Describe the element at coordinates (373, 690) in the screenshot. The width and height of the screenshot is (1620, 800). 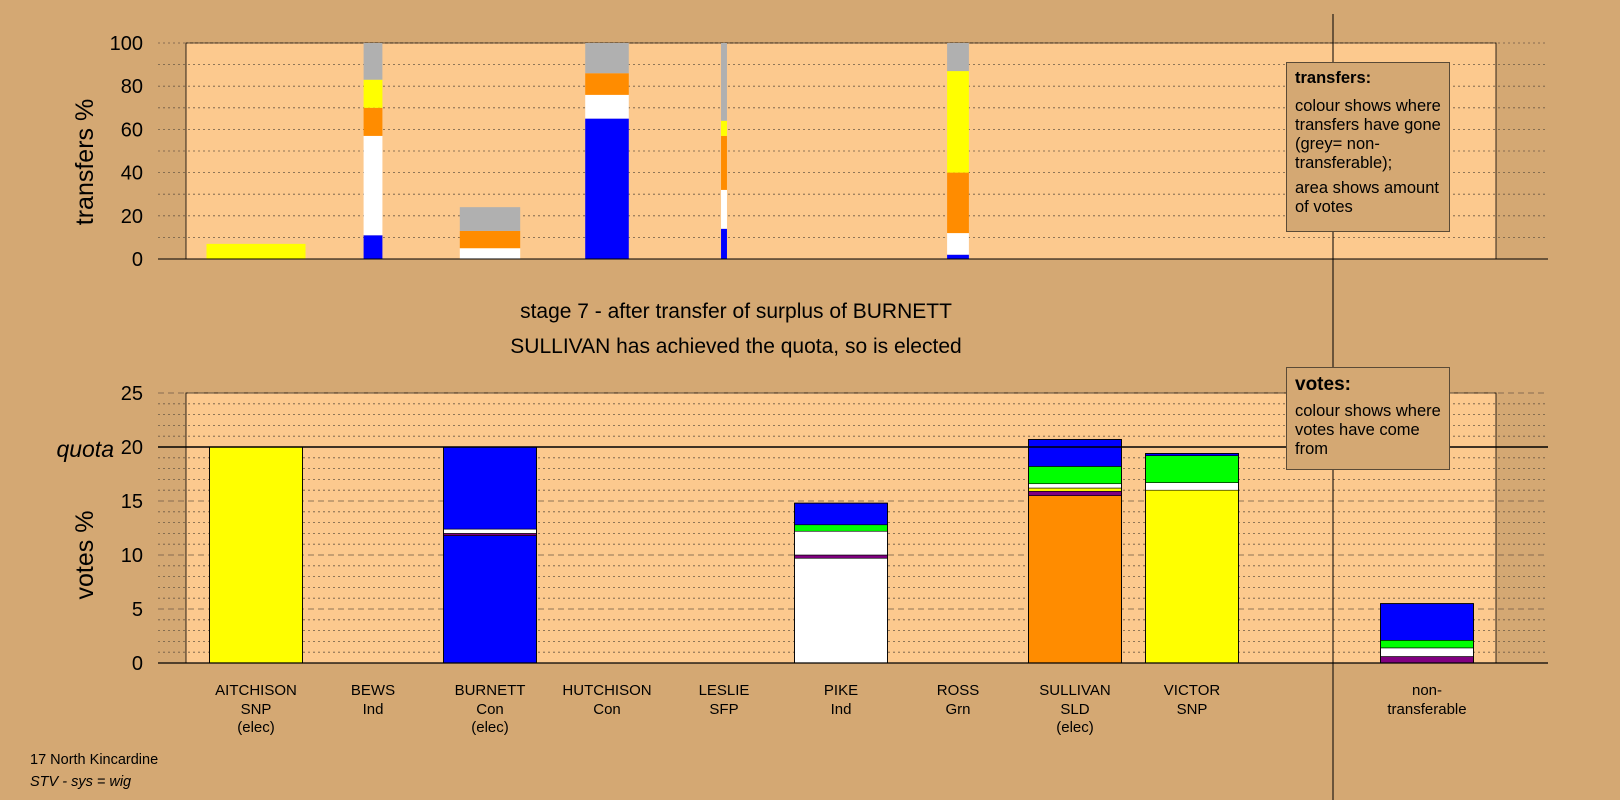
I see `candidate-name: BEWS` at that location.